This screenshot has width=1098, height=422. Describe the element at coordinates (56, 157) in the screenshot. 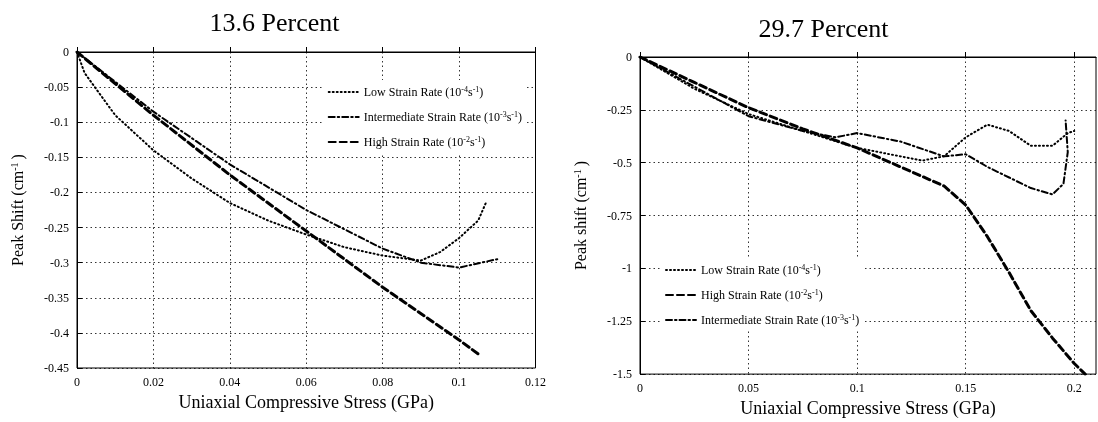

I see `y-tick-label: -0.15` at that location.